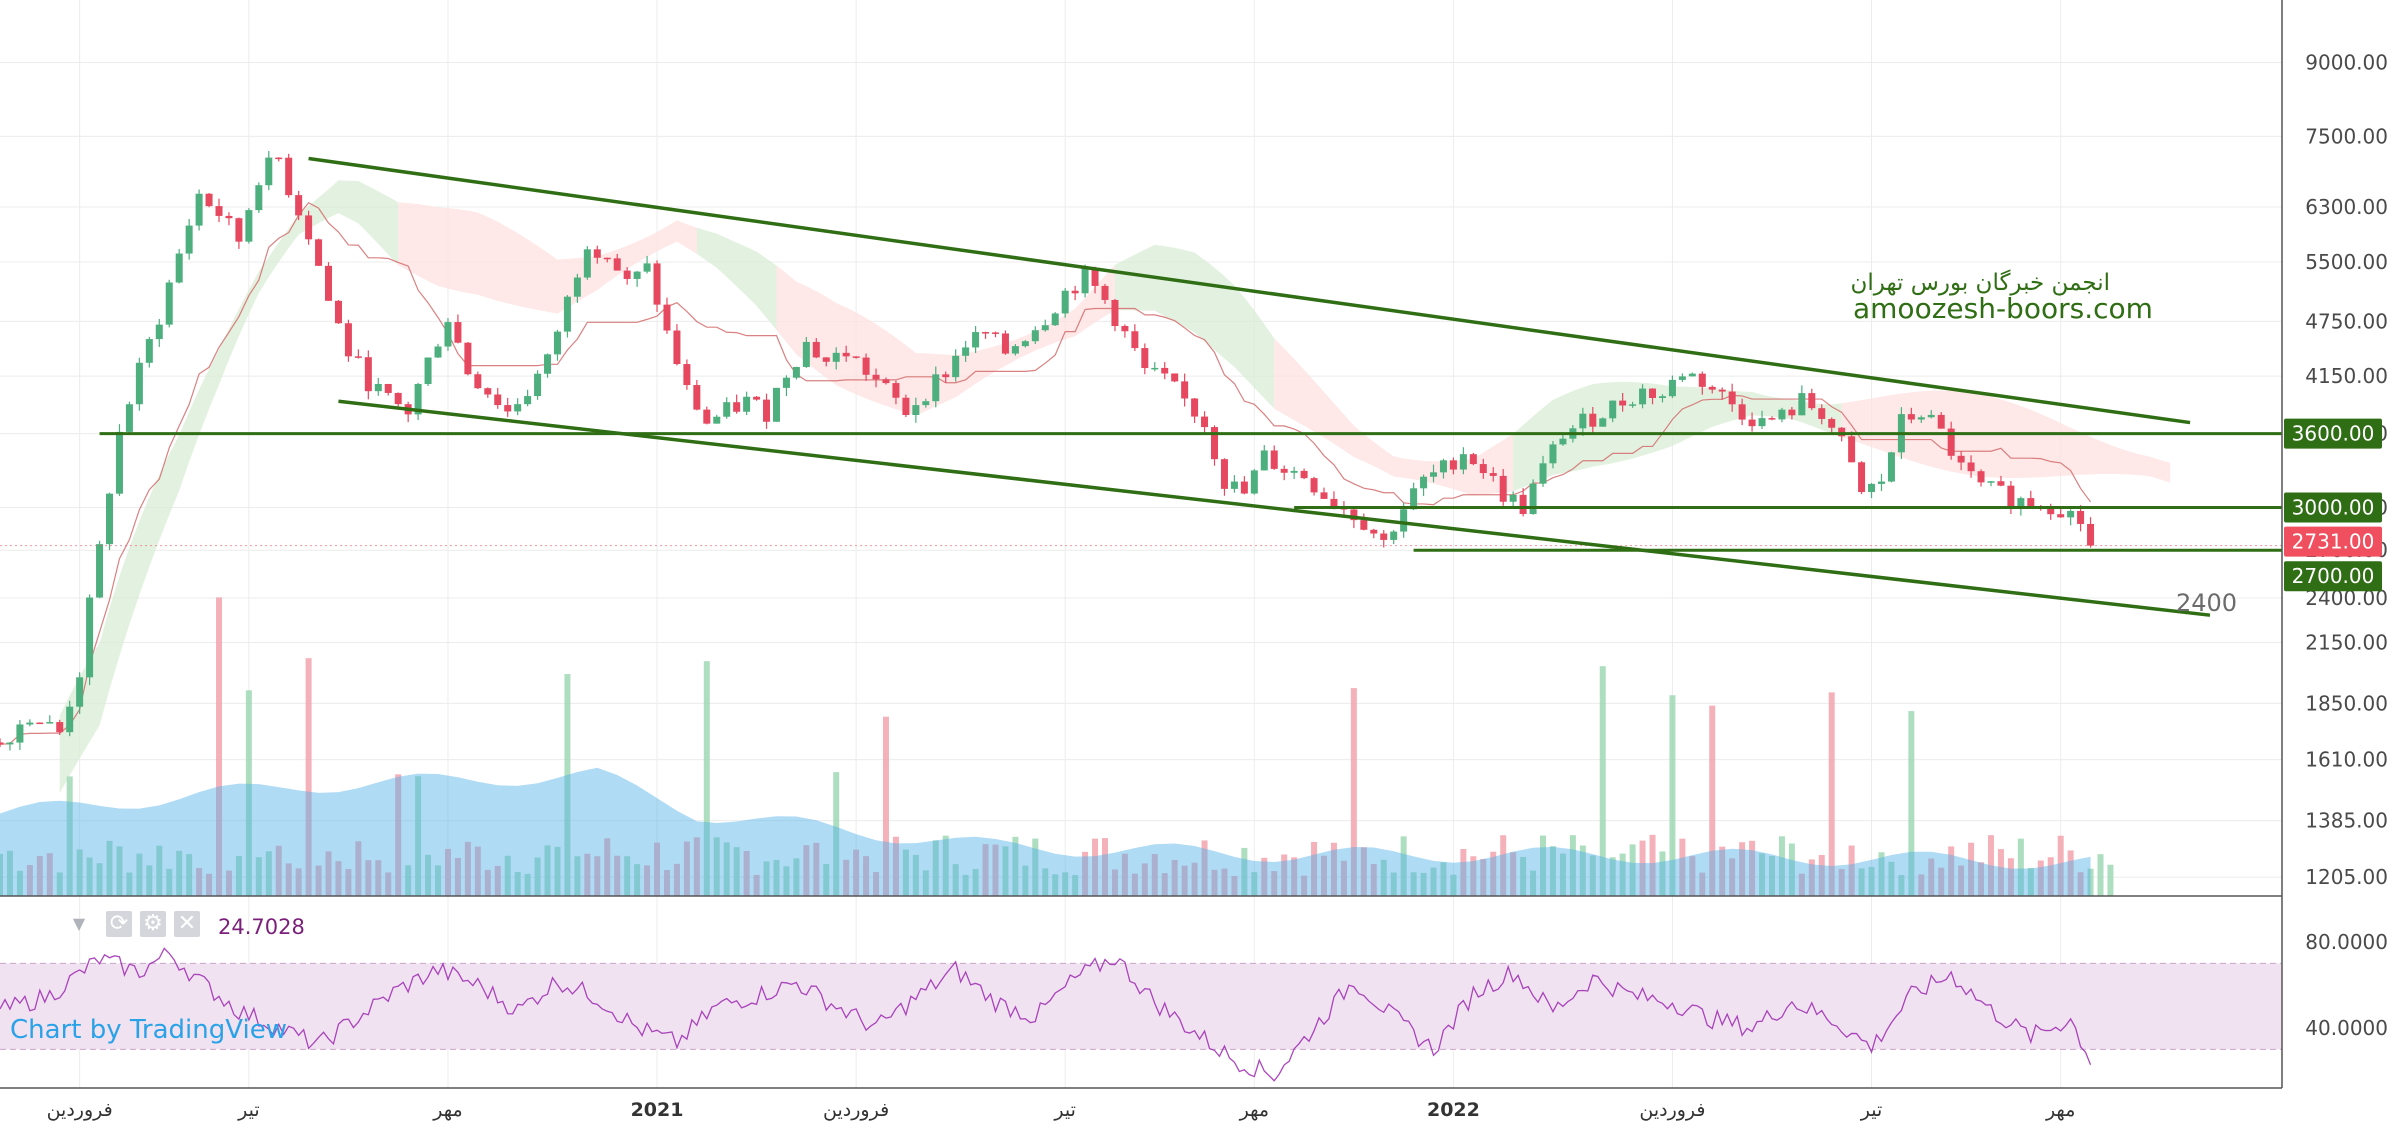  I want to click on gear-icon: ⚙, so click(153, 924).